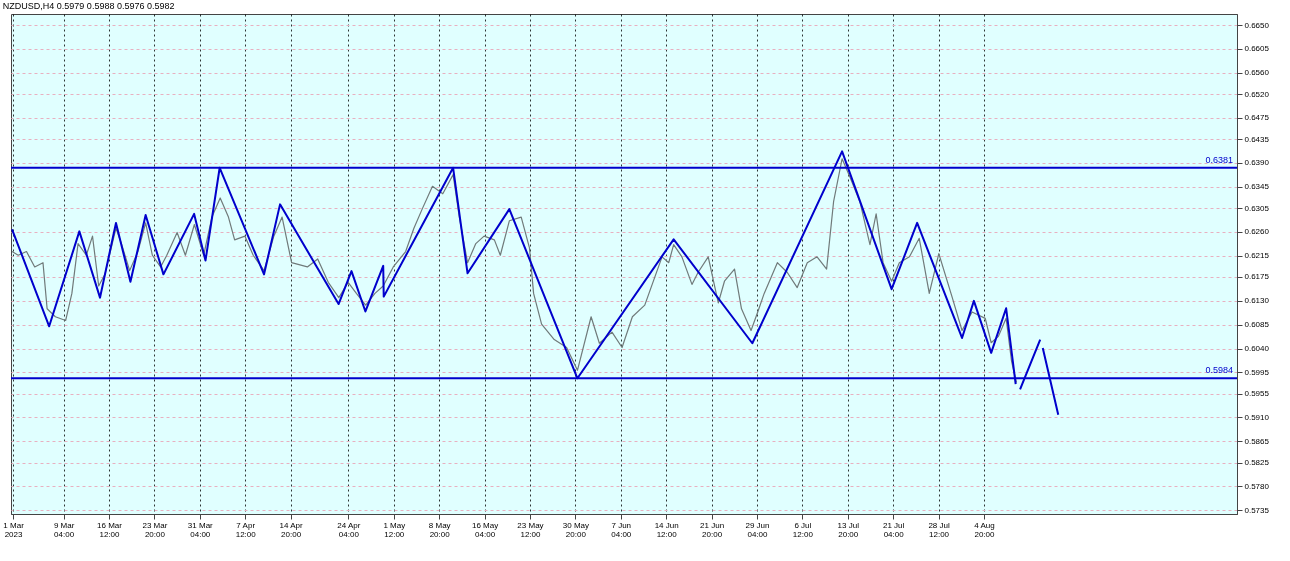 The image size is (1290, 561). Describe the element at coordinates (1257, 232) in the screenshot. I see `y-tick-label: 0.6260` at that location.